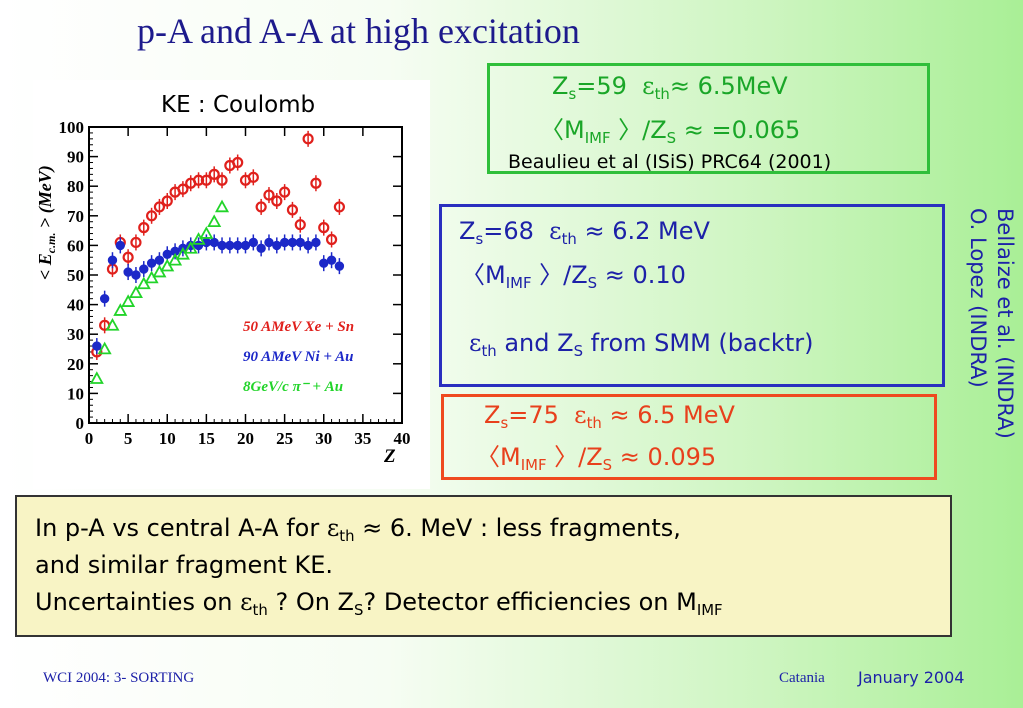 This screenshot has height=708, width=1023. I want to click on red-ratio-line: 〈MIMF 〉/ZS ≈ 0.095, so click(596, 459).